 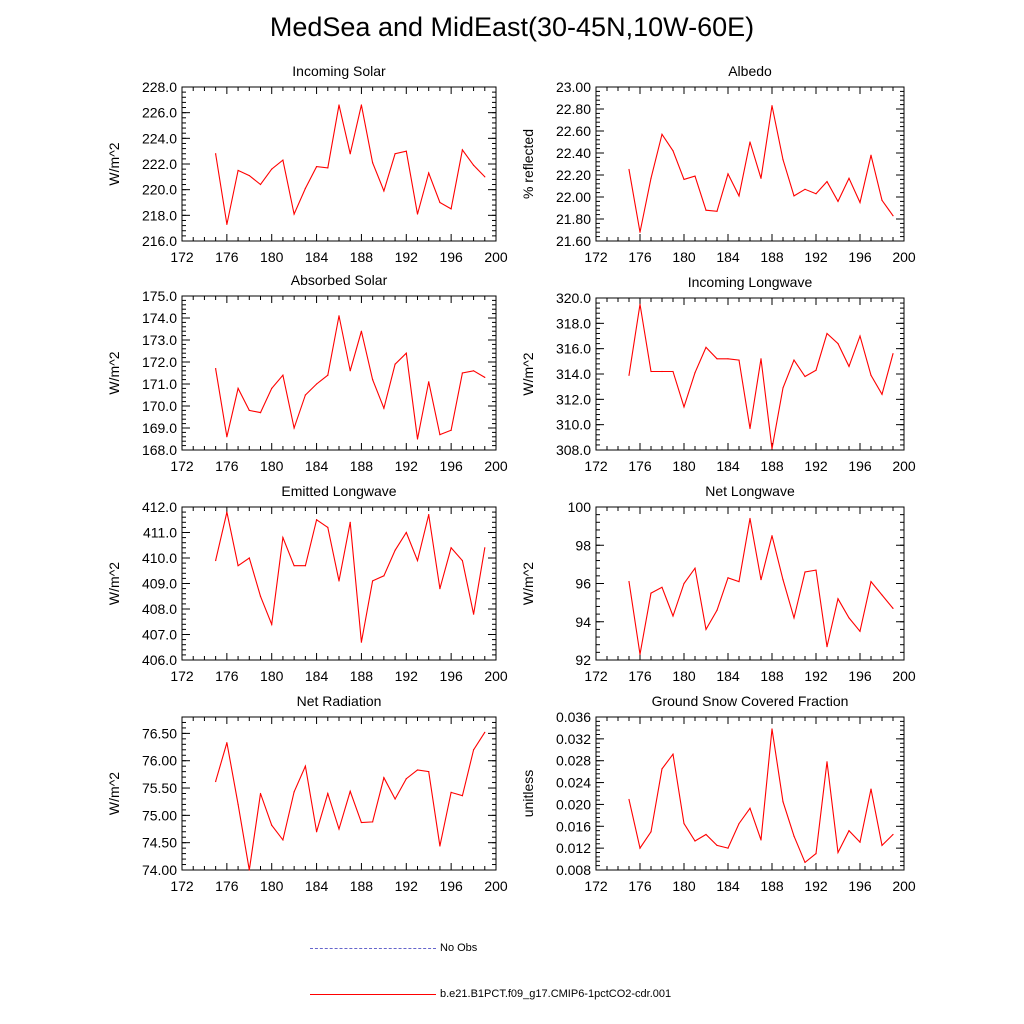 What do you see at coordinates (573, 425) in the screenshot?
I see `y-tick-label: 310.0` at bounding box center [573, 425].